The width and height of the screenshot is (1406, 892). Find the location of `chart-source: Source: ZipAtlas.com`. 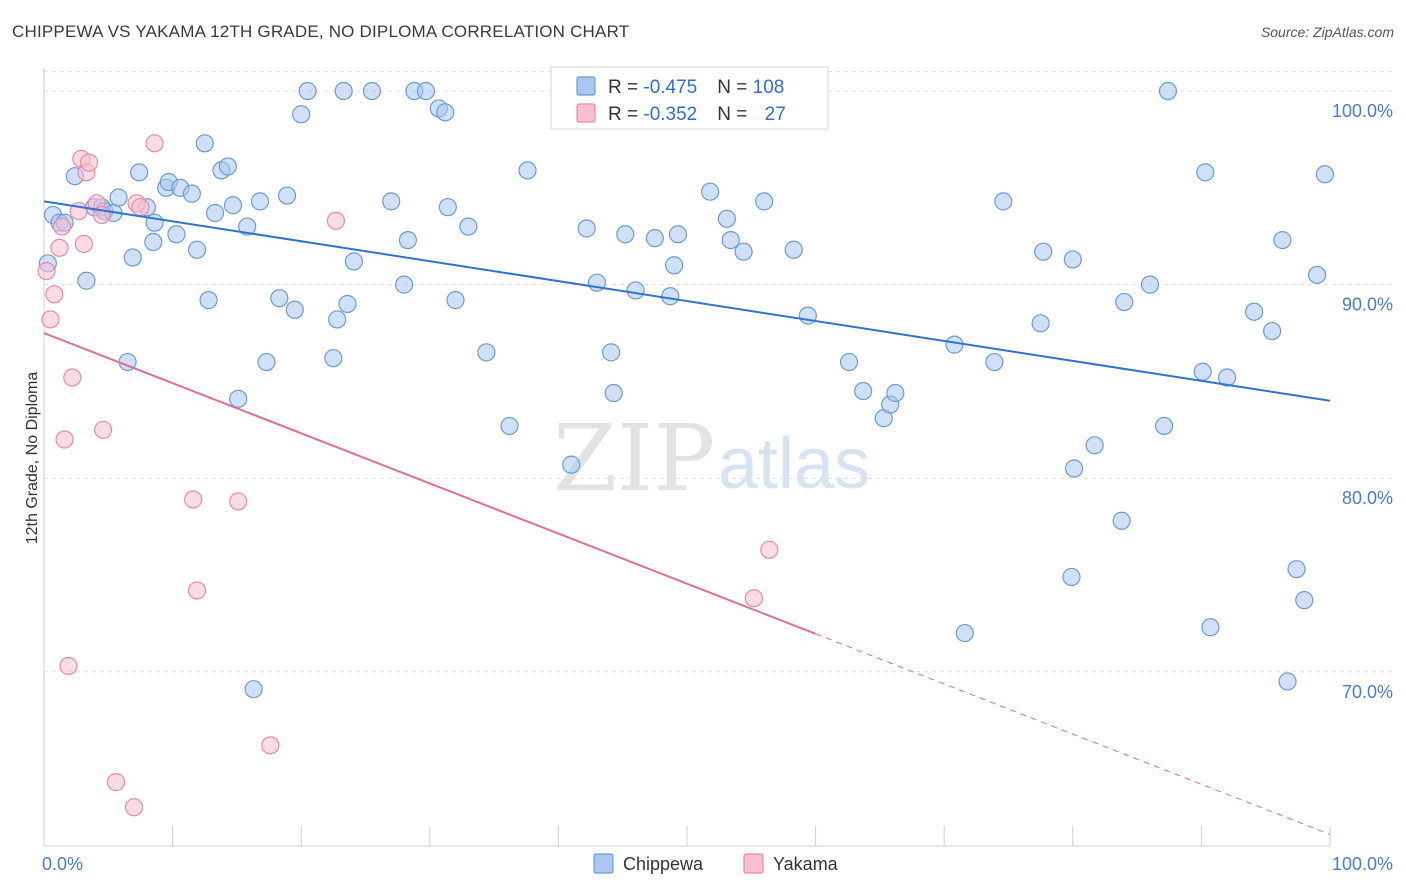

chart-source: Source: ZipAtlas.com is located at coordinates (1327, 32).